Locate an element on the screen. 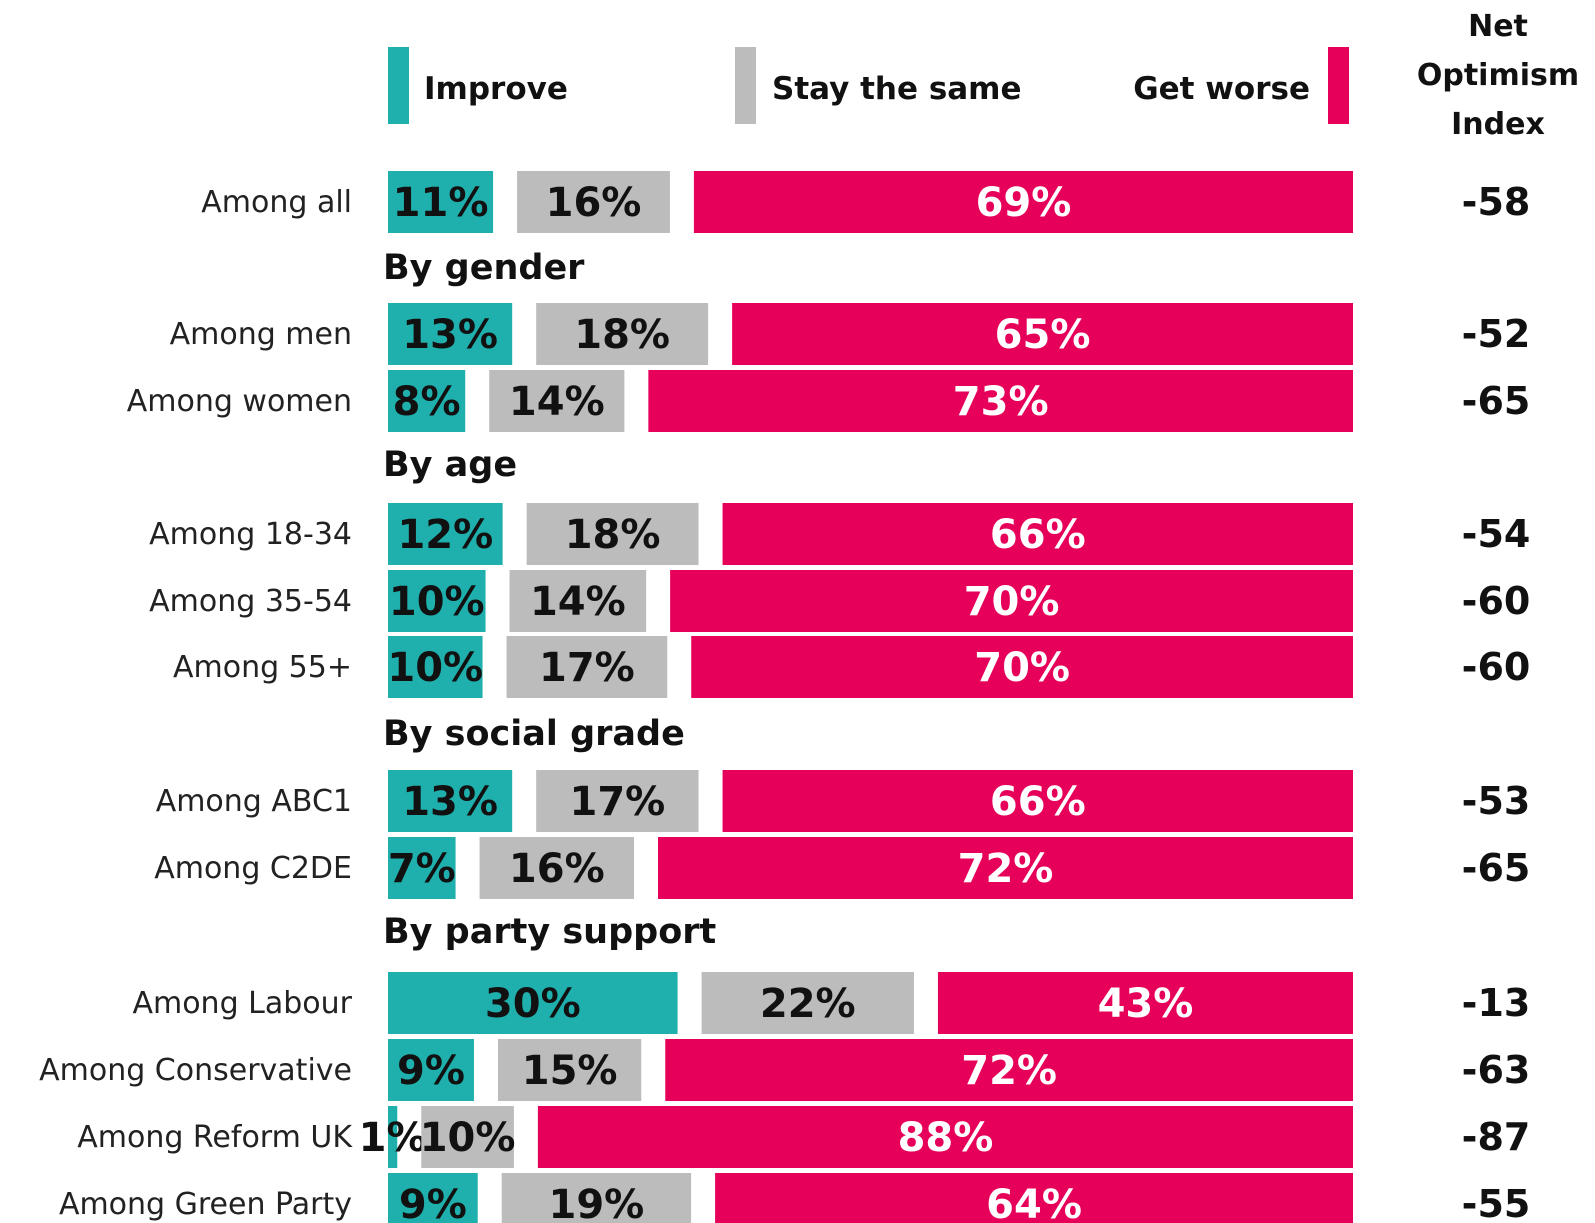  bar-improve-among-abc1 is located at coordinates (450, 801).